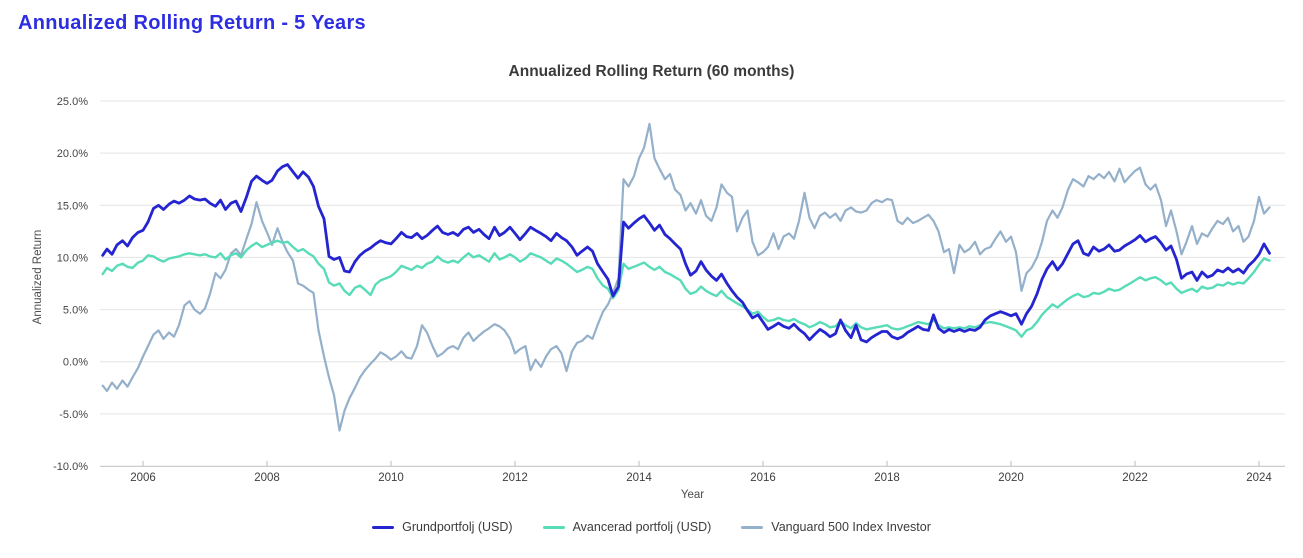 This screenshot has height=558, width=1303. Describe the element at coordinates (851, 527) in the screenshot. I see `legend-label: Vanguard 500 Index Investor` at that location.